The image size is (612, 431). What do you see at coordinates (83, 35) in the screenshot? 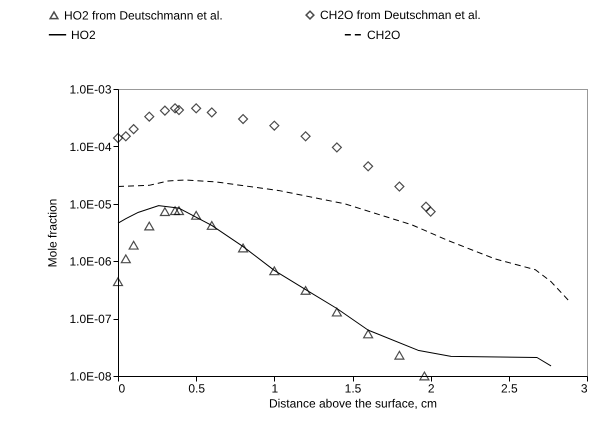
I see `legend-label: HO2` at bounding box center [83, 35].